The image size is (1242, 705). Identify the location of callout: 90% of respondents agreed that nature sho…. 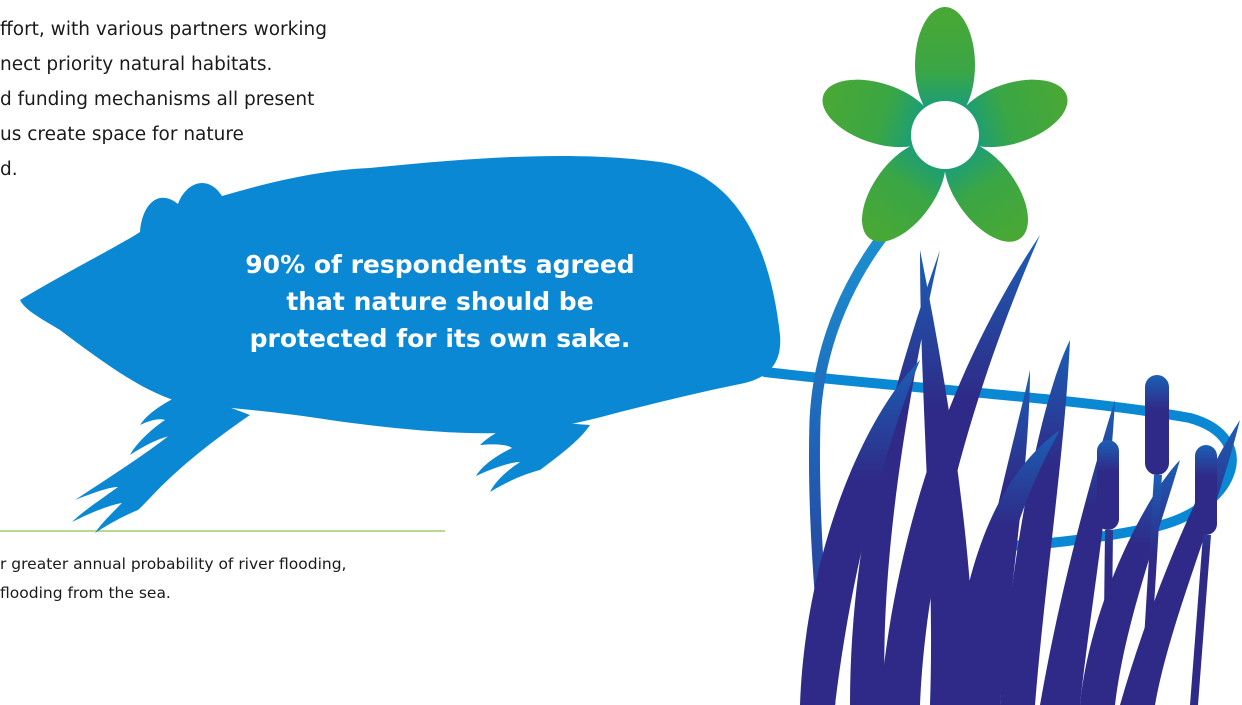
(439, 301).